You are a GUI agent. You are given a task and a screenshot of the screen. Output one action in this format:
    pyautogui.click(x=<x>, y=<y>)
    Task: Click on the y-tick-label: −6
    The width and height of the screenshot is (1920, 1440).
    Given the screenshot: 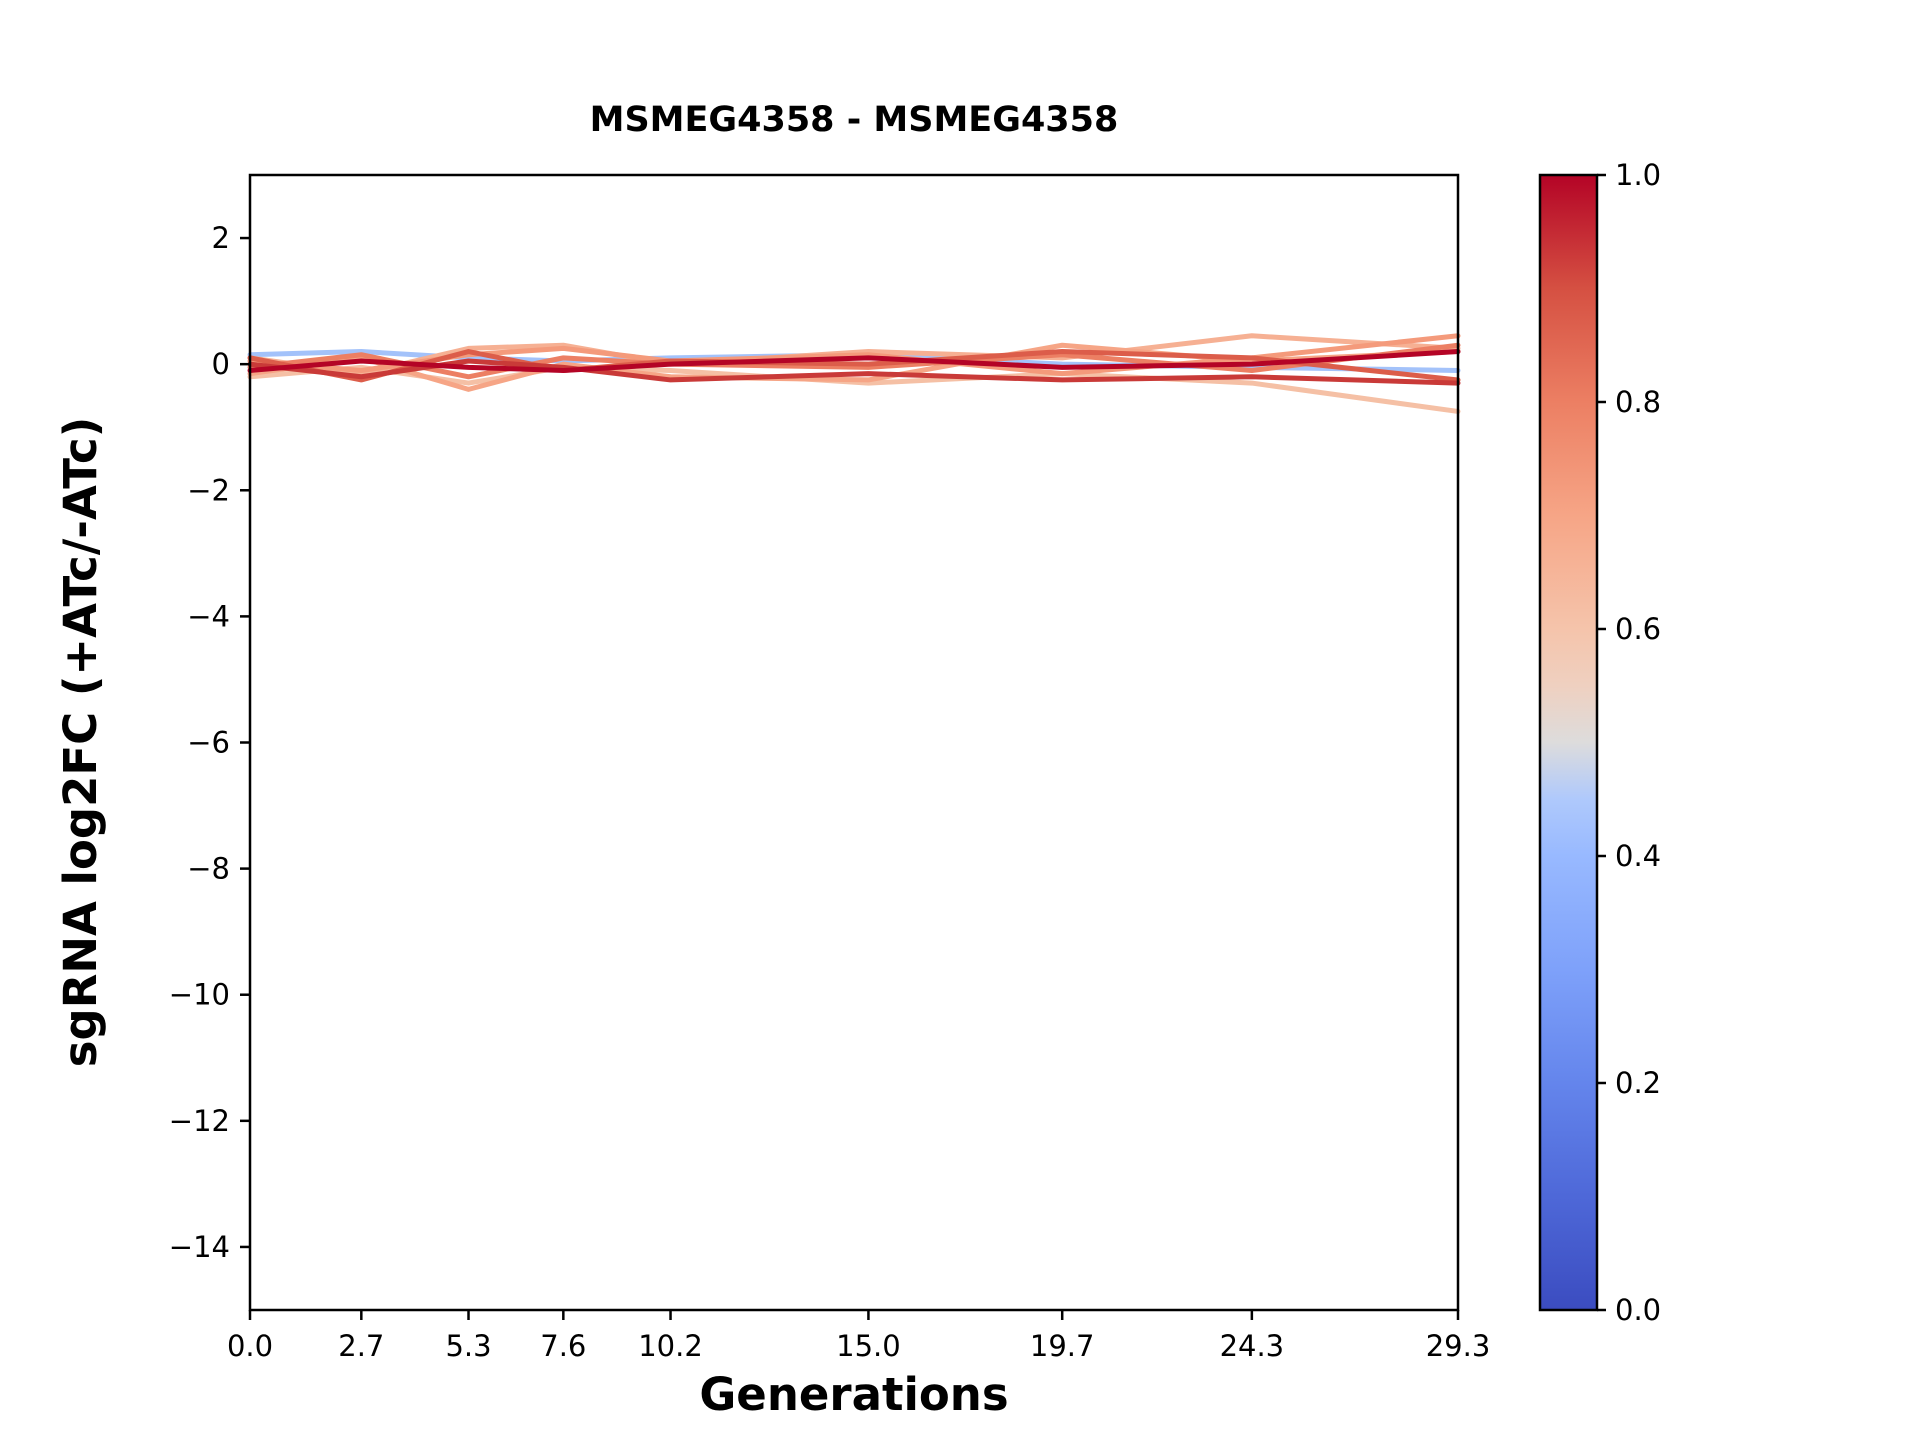 What is the action you would take?
    pyautogui.click(x=208, y=743)
    